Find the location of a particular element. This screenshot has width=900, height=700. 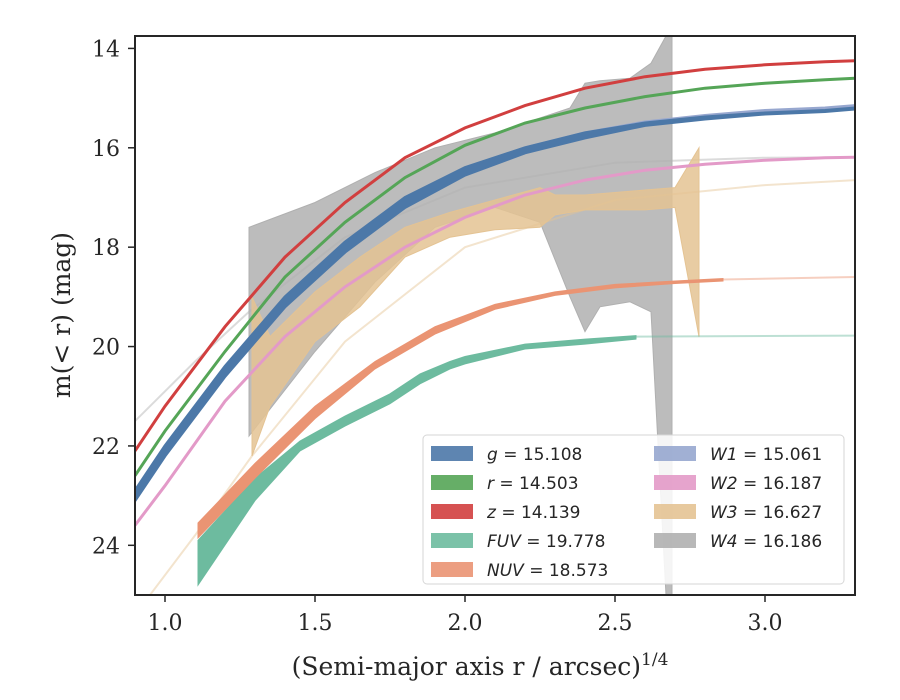

y-tick-label: 22 is located at coordinates (106, 447).